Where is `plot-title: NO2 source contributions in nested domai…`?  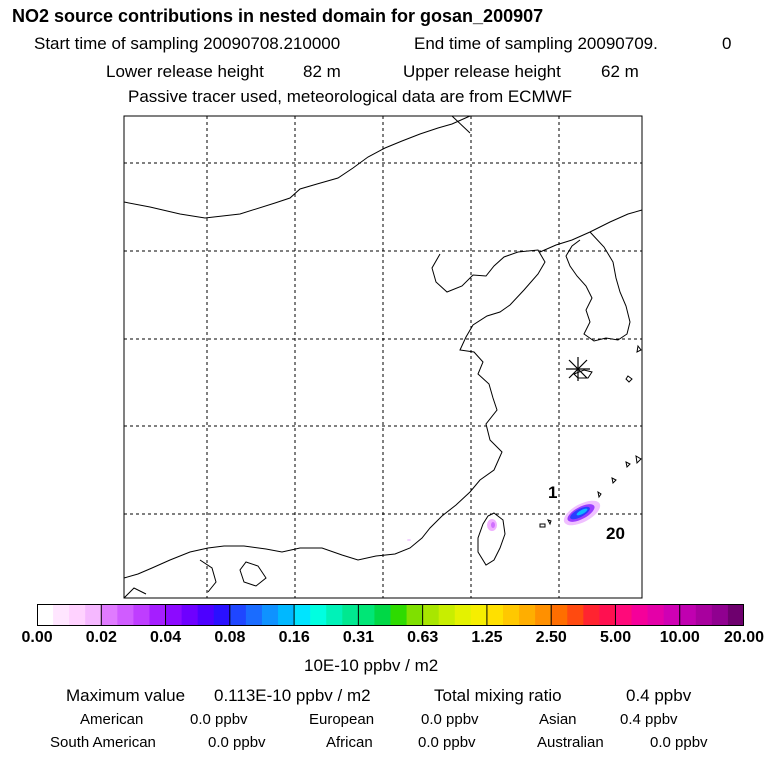 plot-title: NO2 source contributions in nested domai… is located at coordinates (278, 16).